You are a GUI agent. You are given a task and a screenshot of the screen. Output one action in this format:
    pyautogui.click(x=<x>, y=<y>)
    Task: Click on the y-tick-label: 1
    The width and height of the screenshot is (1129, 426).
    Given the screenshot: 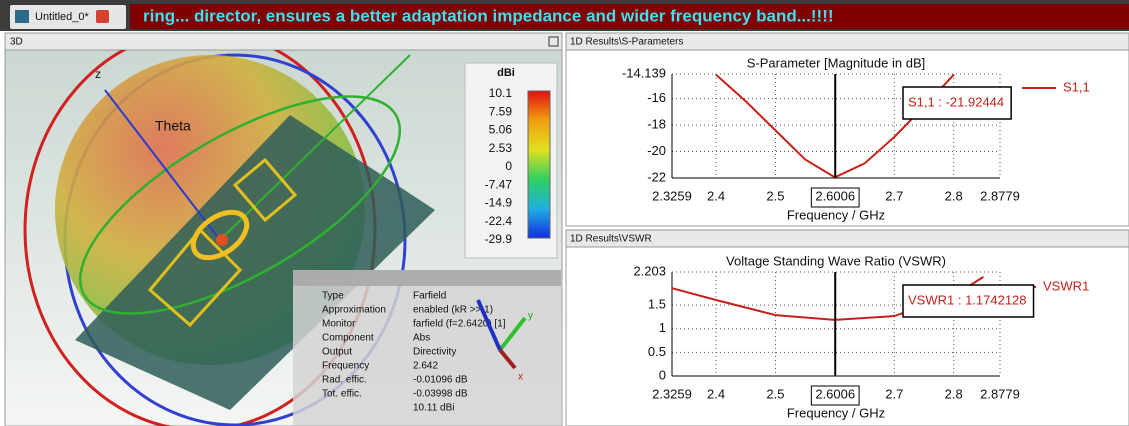 What is the action you would take?
    pyautogui.click(x=662, y=327)
    